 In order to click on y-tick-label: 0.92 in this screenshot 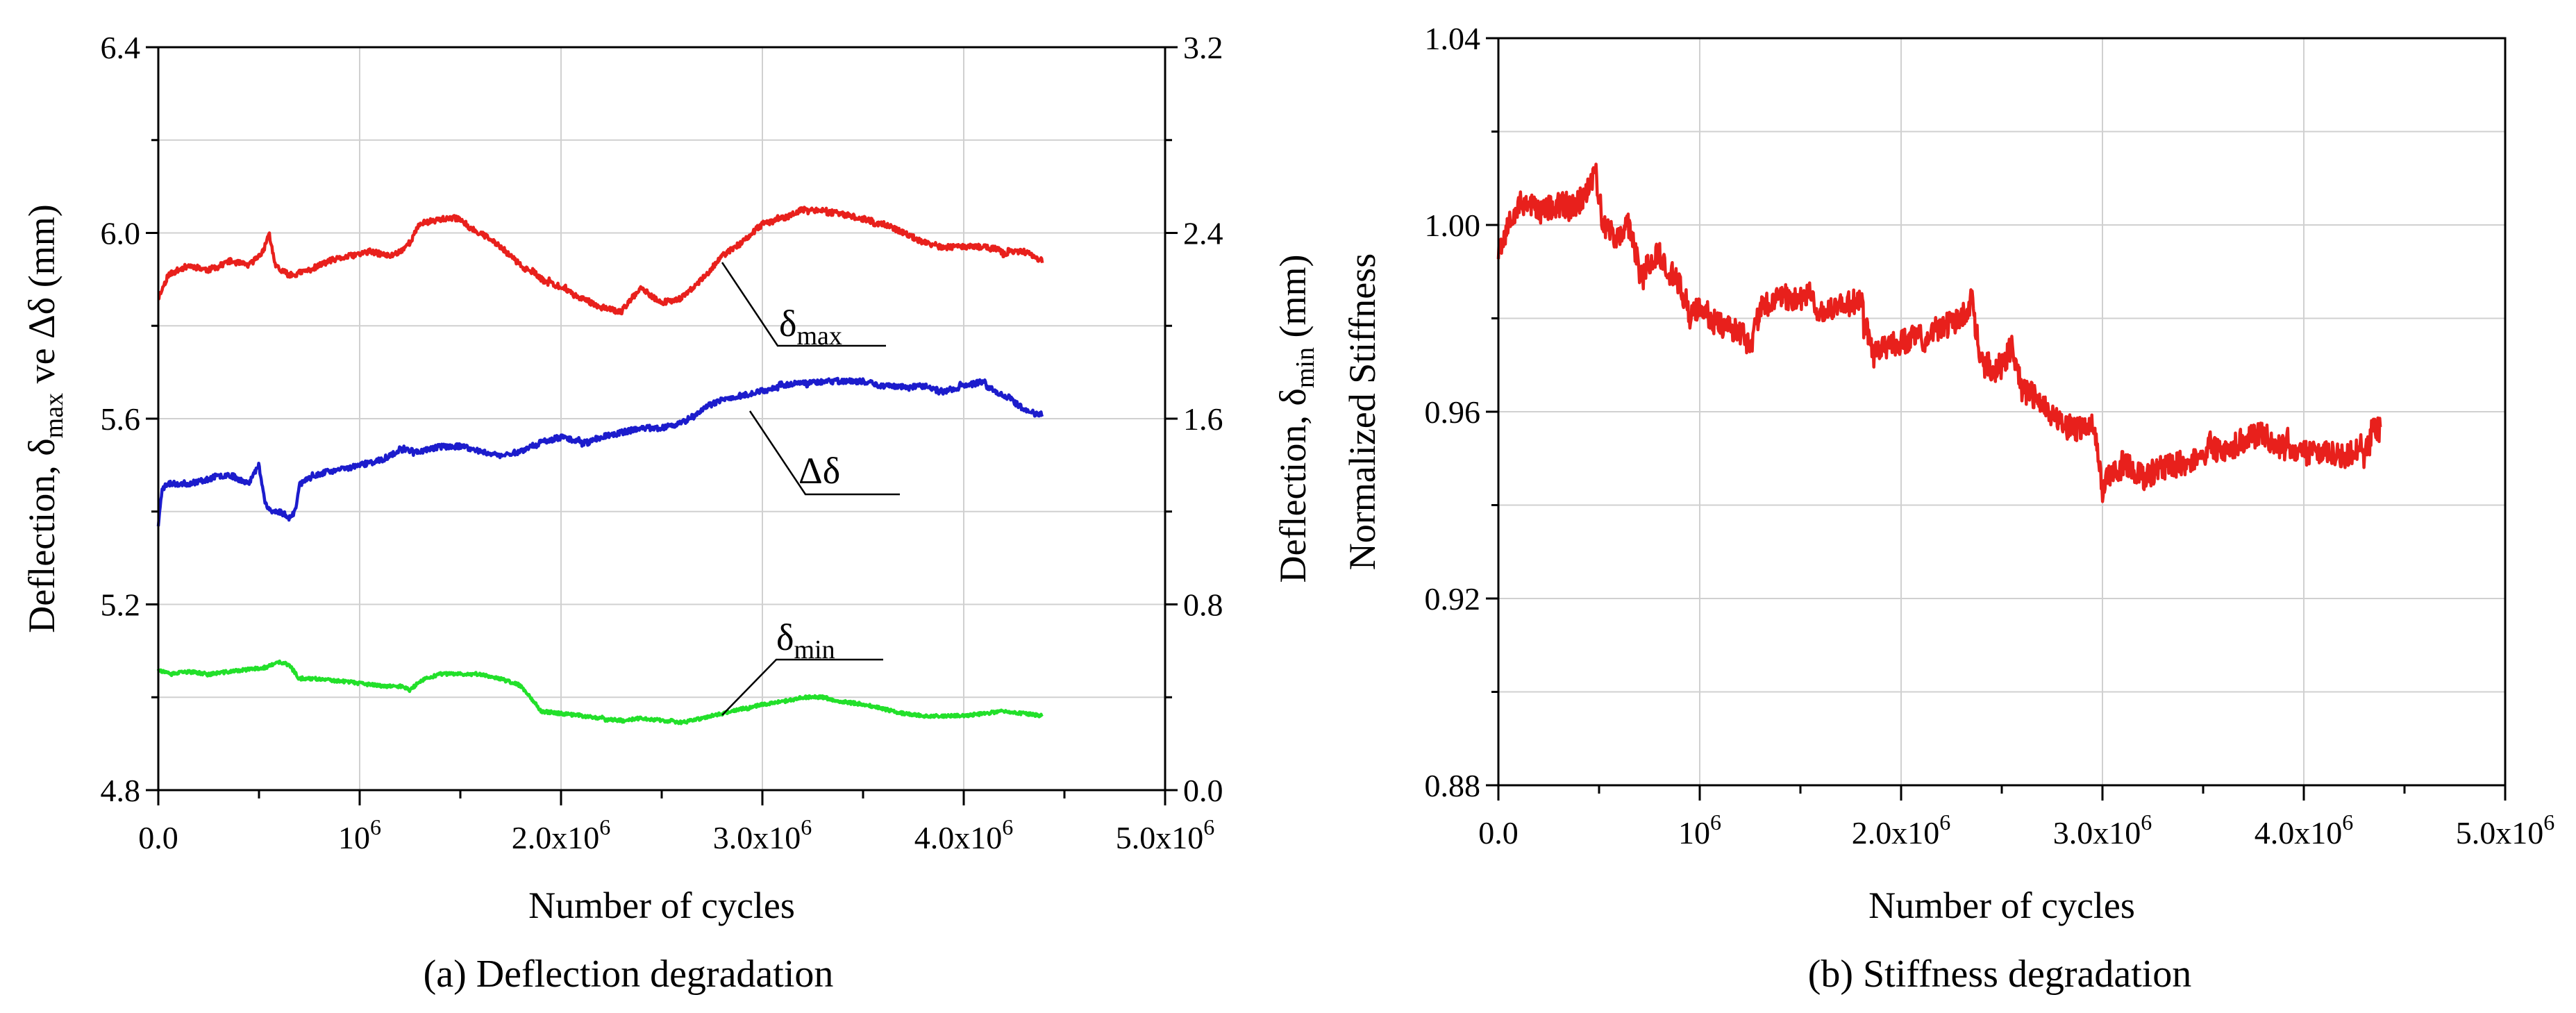, I will do `click(1453, 599)`.